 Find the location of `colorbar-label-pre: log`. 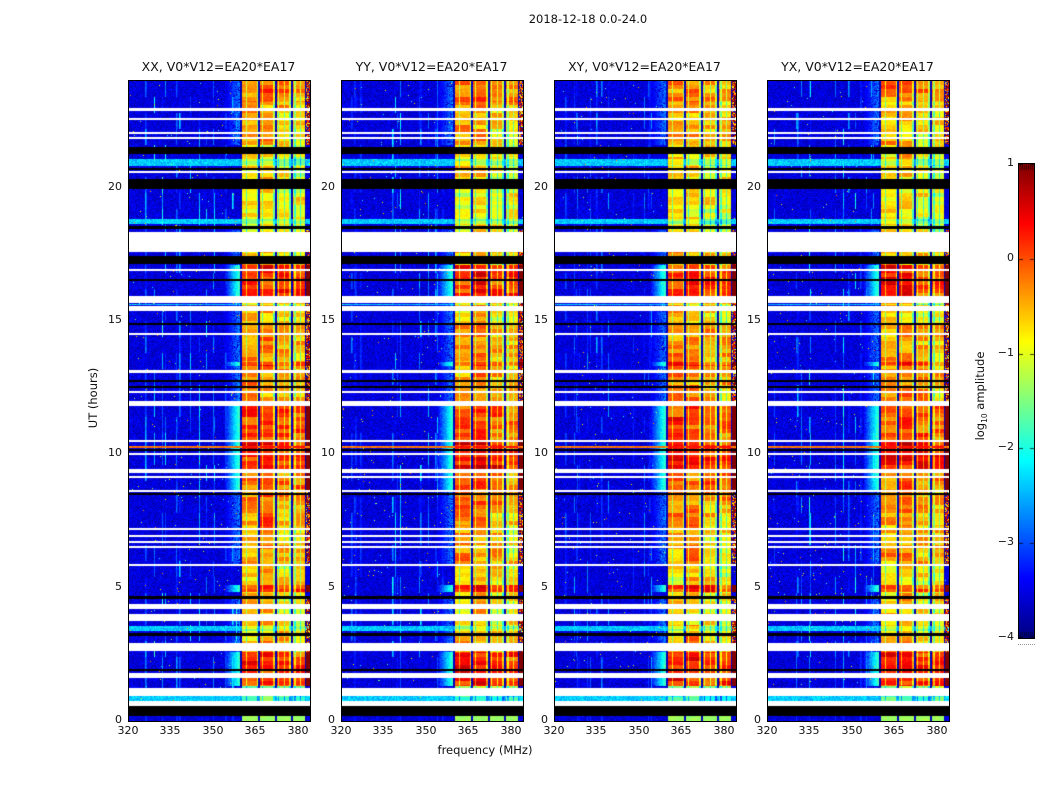

colorbar-label-pre: log is located at coordinates (979, 431).